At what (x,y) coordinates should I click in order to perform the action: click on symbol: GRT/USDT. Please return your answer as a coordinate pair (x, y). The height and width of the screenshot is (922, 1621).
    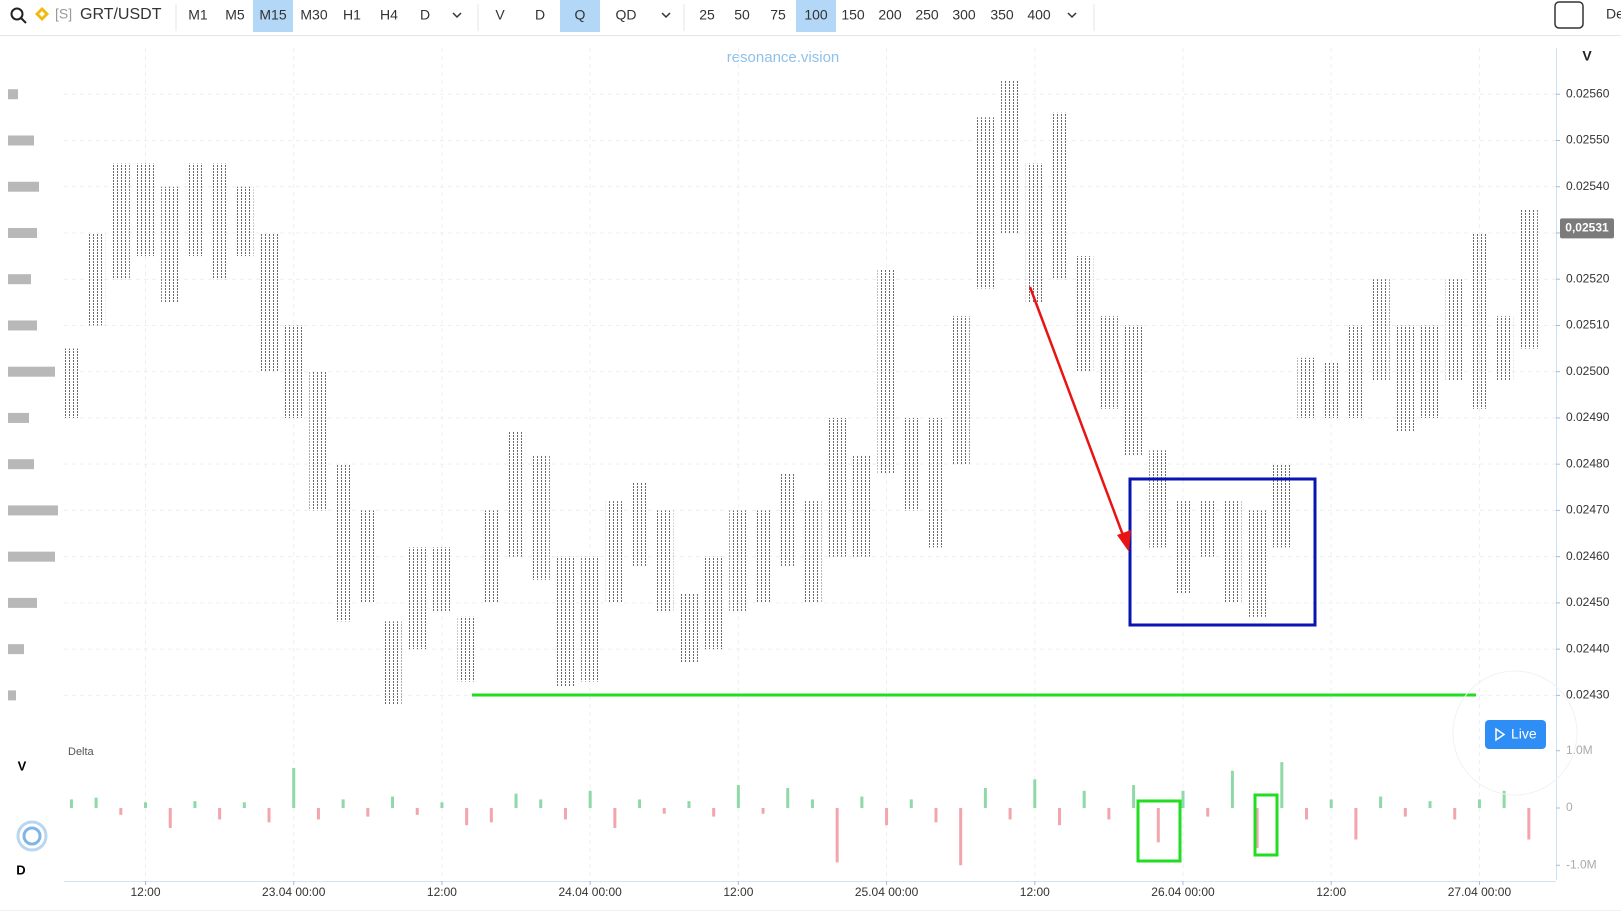
    Looking at the image, I should click on (121, 14).